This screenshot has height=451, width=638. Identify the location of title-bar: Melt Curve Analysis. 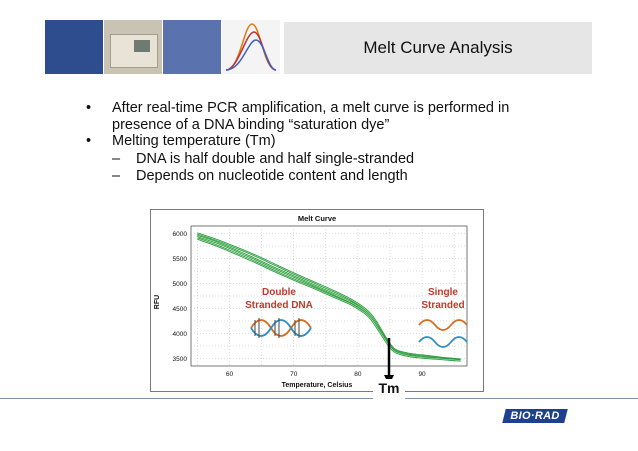
(438, 48).